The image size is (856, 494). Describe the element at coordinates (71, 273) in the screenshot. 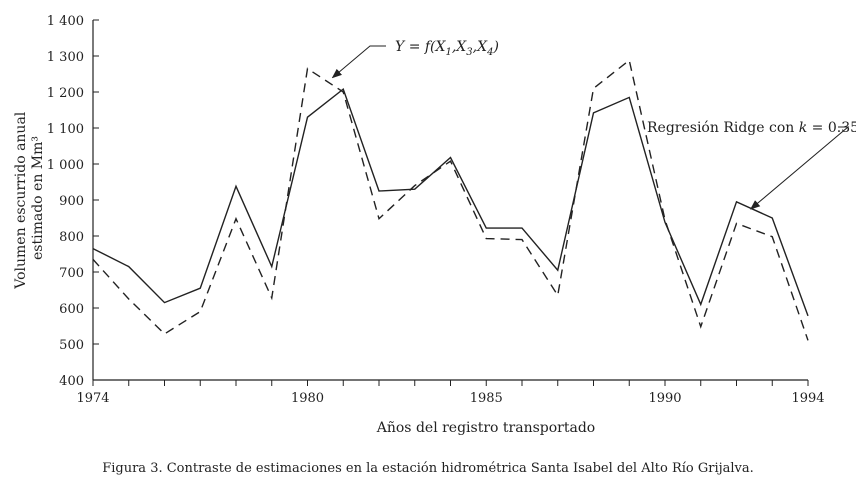

I see `y-tick-label: 700` at that location.